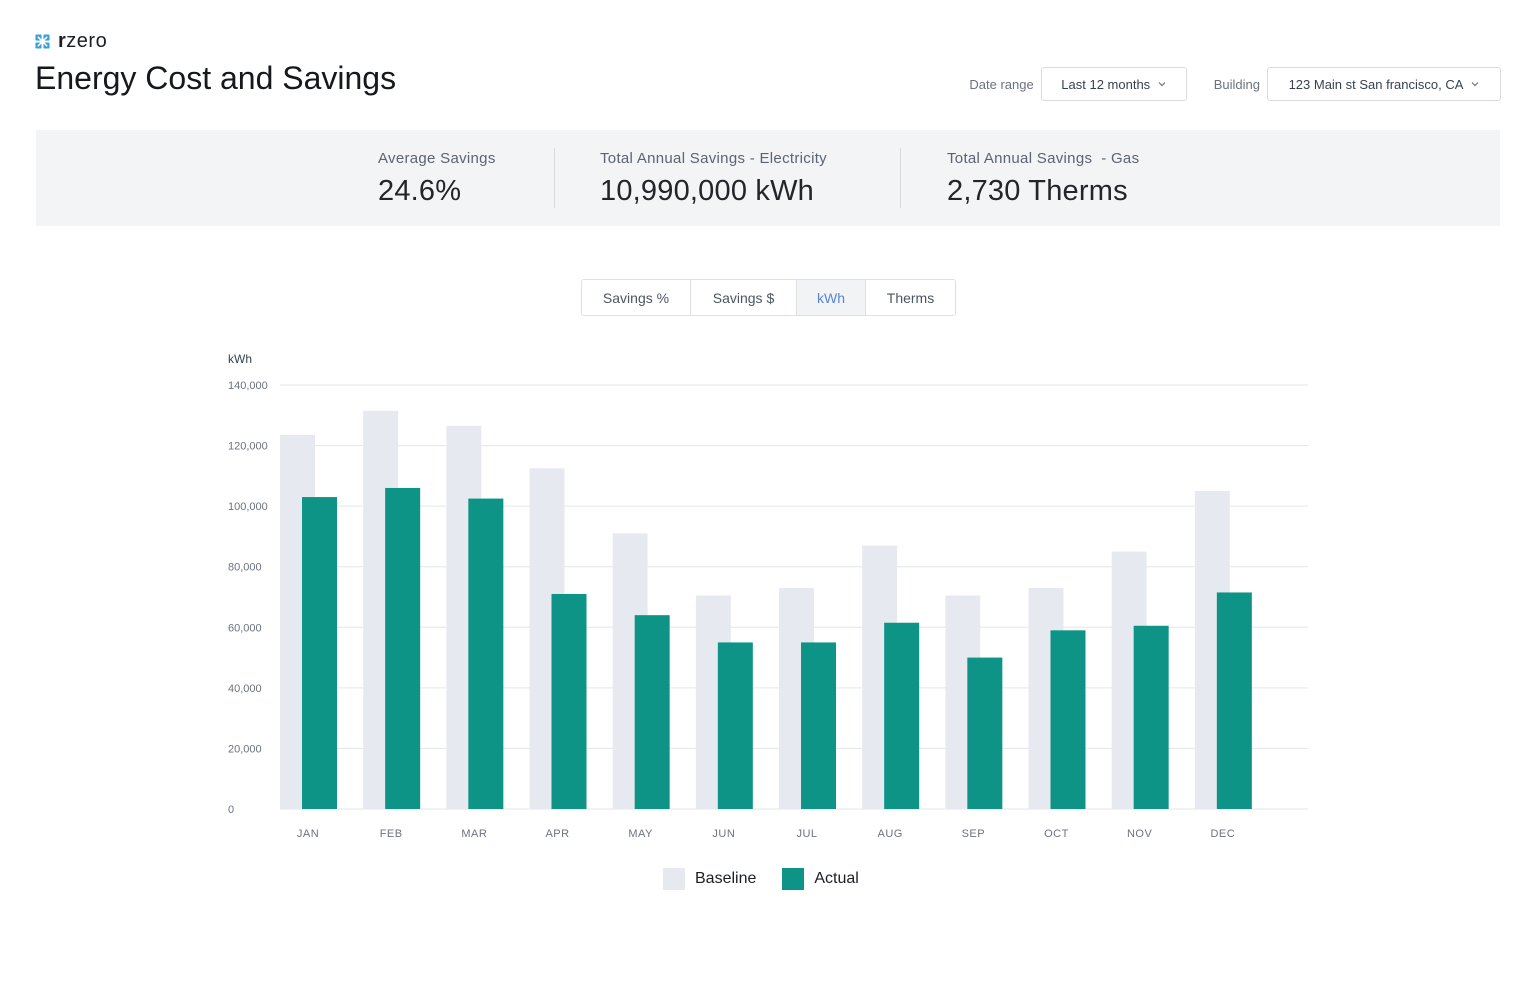  What do you see at coordinates (240, 359) in the screenshot?
I see `y-axis-label: kWh` at bounding box center [240, 359].